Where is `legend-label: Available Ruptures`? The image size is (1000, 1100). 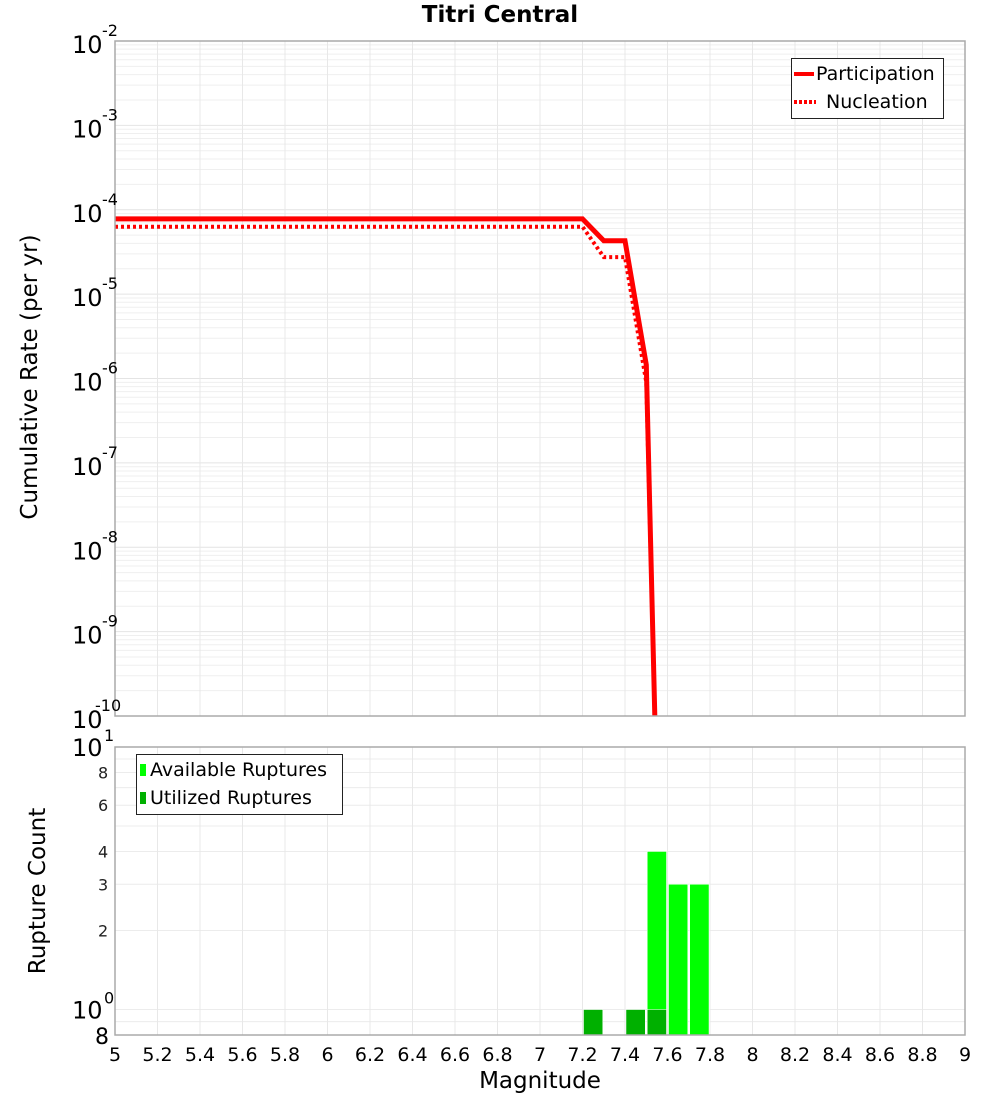
legend-label: Available Ruptures is located at coordinates (238, 770).